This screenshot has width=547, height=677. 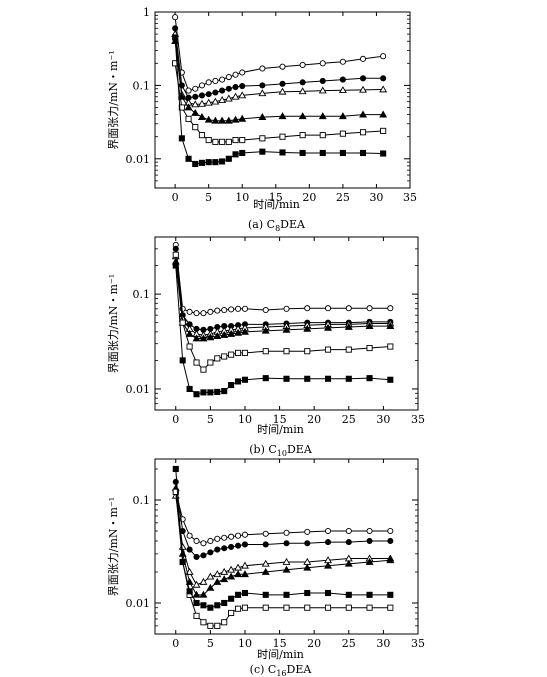 I want to click on caption-subscript: 8, so click(x=277, y=228).